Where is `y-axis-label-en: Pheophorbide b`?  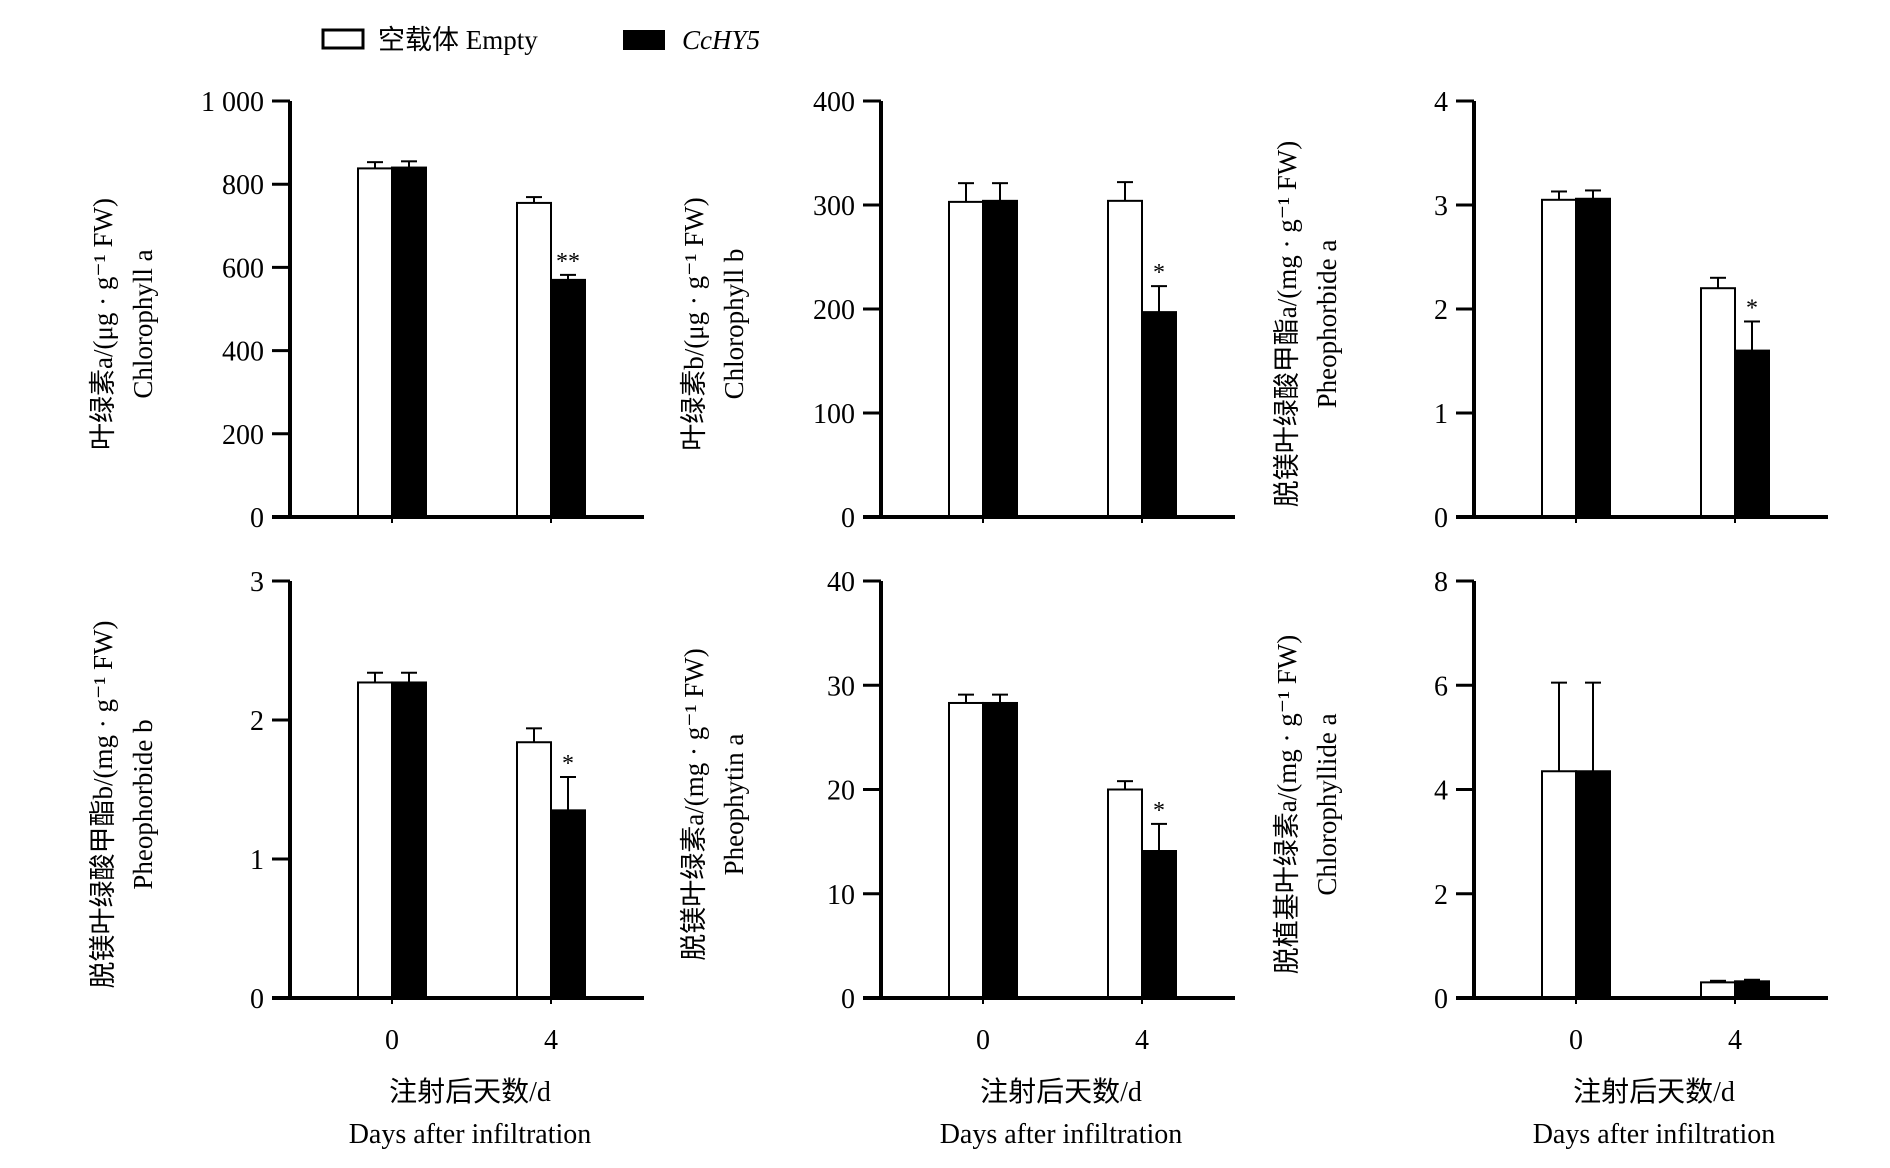 y-axis-label-en: Pheophorbide b is located at coordinates (143, 804).